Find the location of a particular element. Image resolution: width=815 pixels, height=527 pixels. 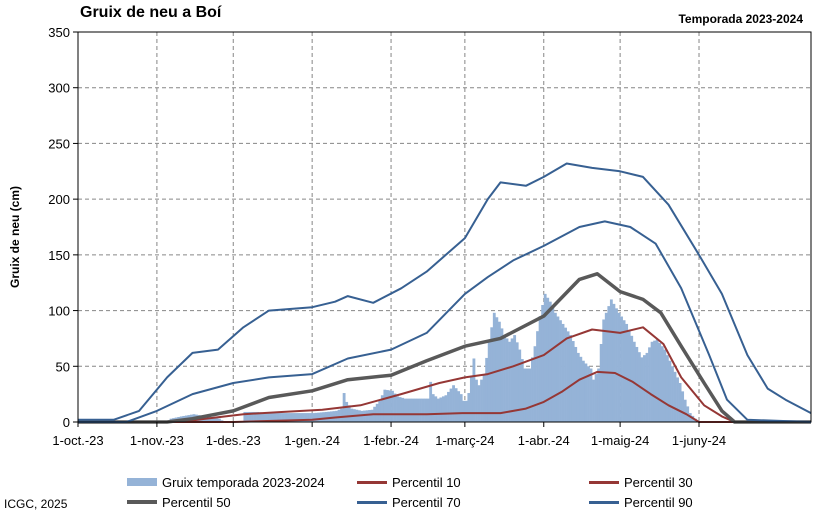

legend-item-p30: Percentil 30 is located at coordinates (641, 482).